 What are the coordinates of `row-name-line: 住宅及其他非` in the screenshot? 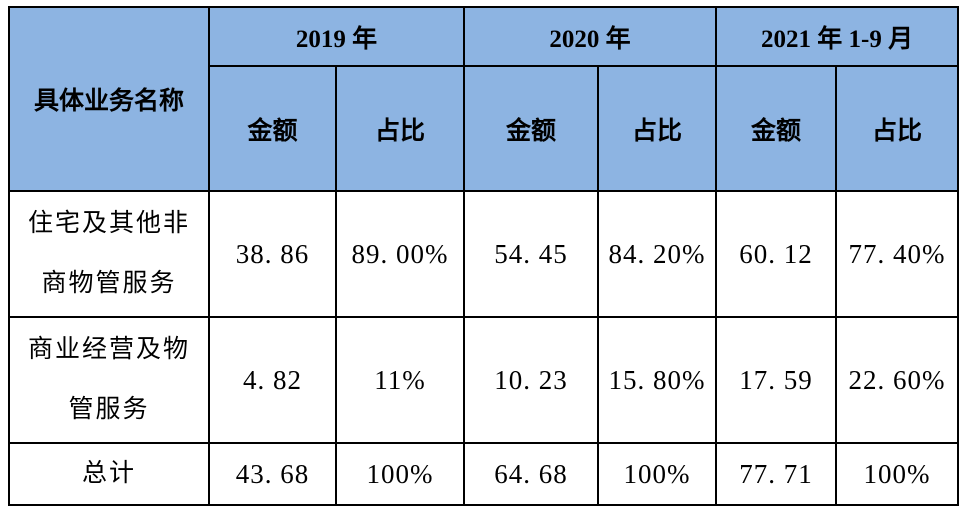 It's located at (108, 223).